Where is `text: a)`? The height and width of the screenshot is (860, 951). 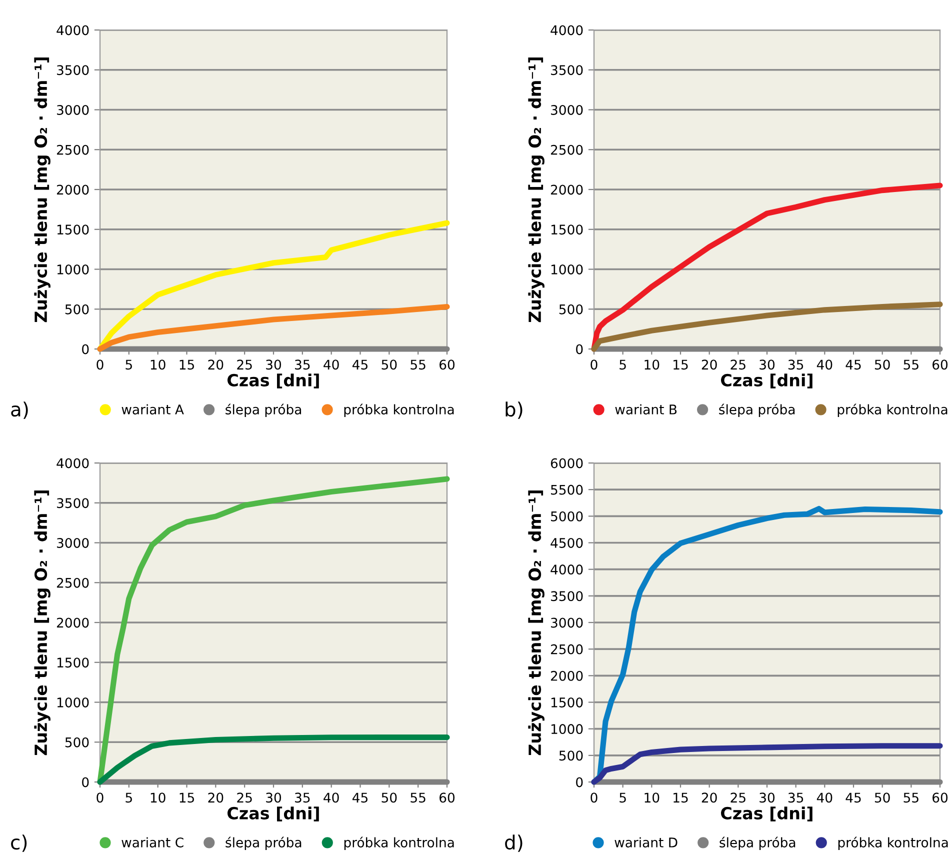
text: a) is located at coordinates (19, 410).